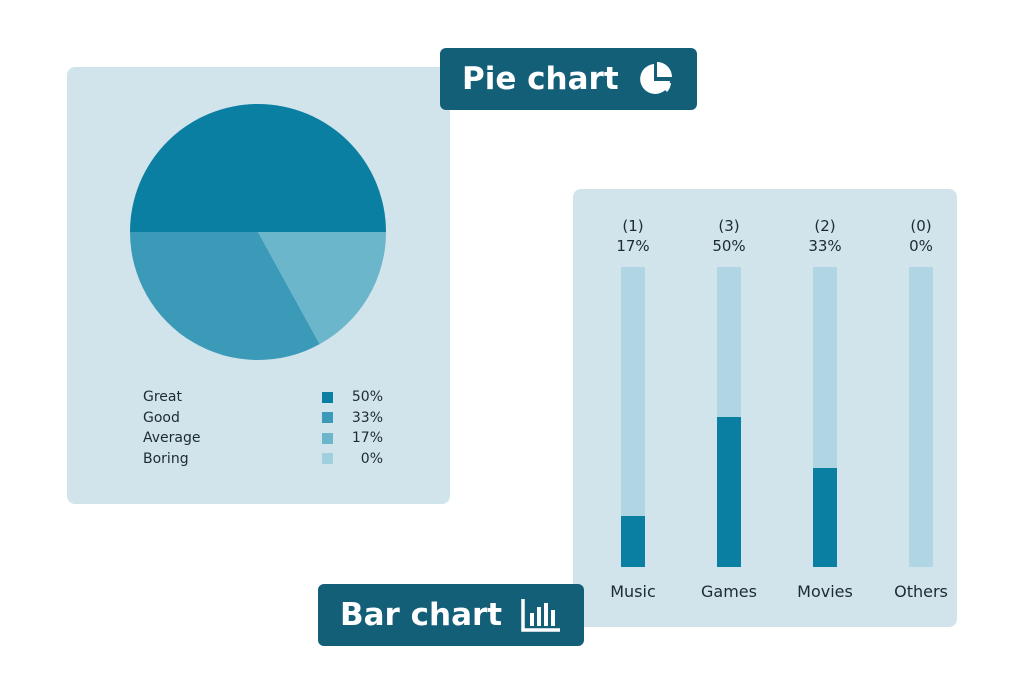 The width and height of the screenshot is (1024, 694). What do you see at coordinates (633, 246) in the screenshot?
I see `bar-value-label: 17%` at bounding box center [633, 246].